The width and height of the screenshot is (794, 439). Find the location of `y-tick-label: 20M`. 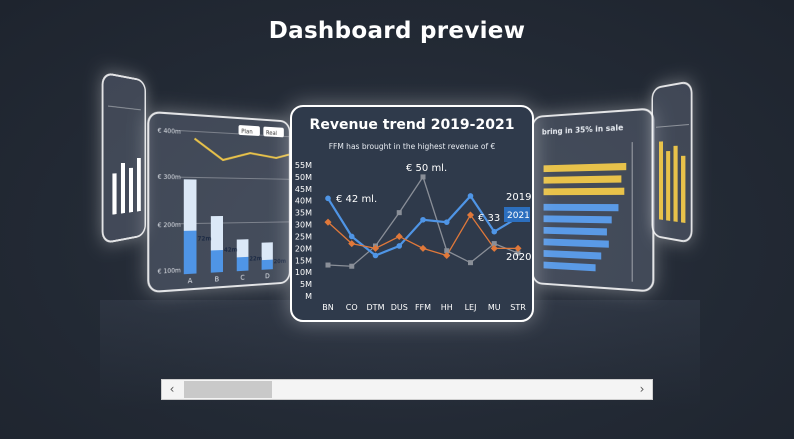

y-tick-label: 20M is located at coordinates (303, 248).